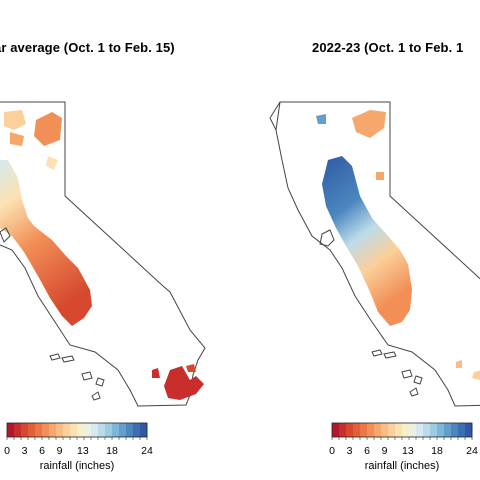 This screenshot has width=480, height=480. Describe the element at coordinates (402, 466) in the screenshot. I see `legend-axis-title-right: rainfall (inches)` at that location.